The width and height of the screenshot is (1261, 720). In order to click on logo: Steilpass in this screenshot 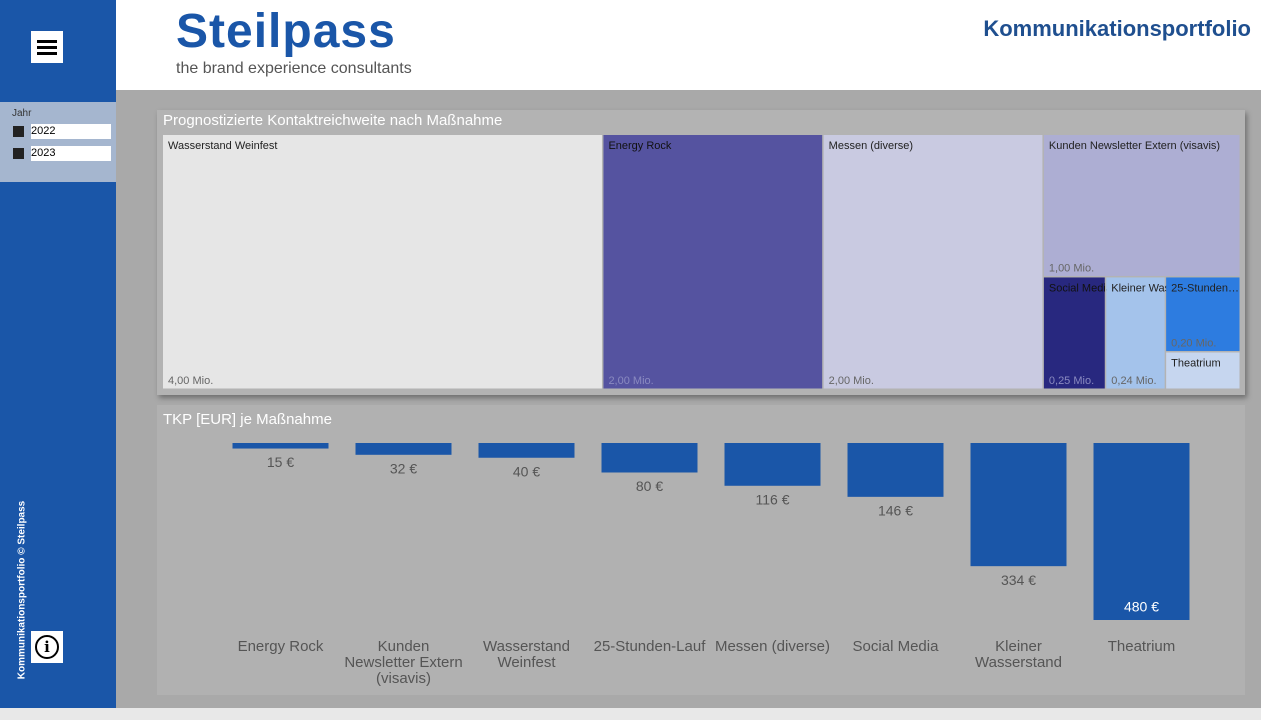, I will do `click(286, 31)`.